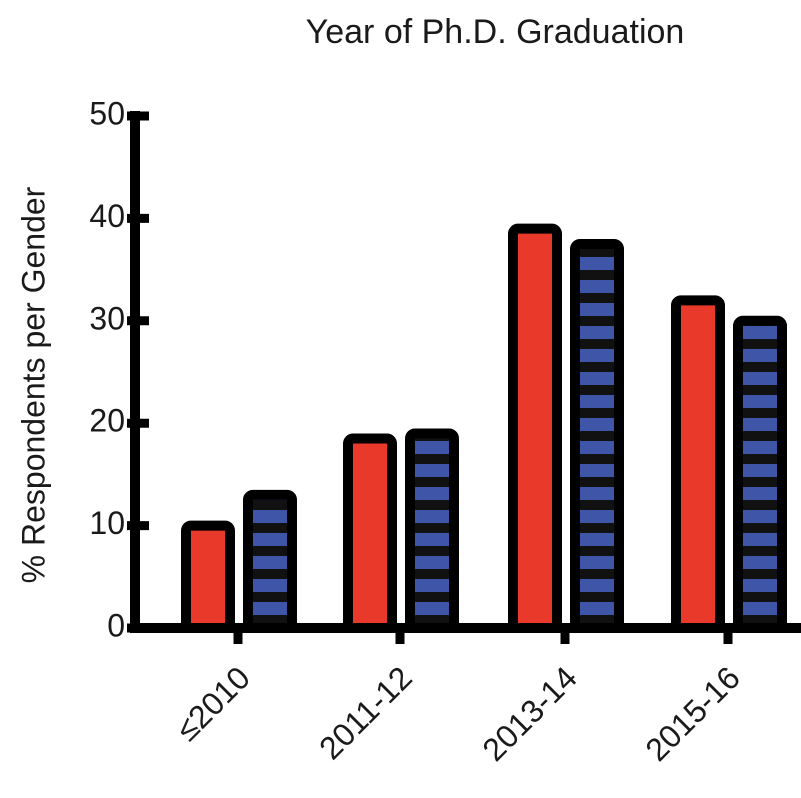  What do you see at coordinates (213, 703) in the screenshot?
I see `x-tick-label: ≤2010` at bounding box center [213, 703].